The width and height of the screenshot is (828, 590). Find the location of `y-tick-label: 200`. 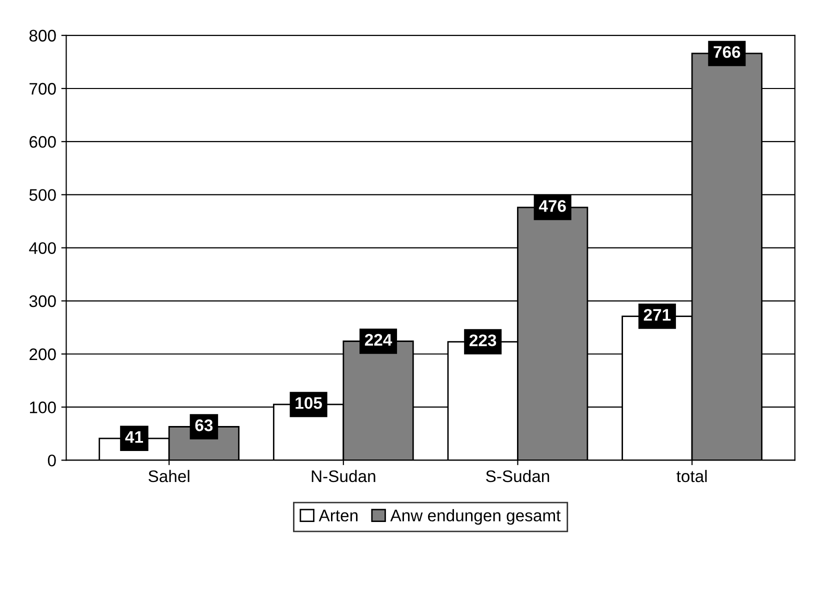

y-tick-label: 200 is located at coordinates (43, 354).